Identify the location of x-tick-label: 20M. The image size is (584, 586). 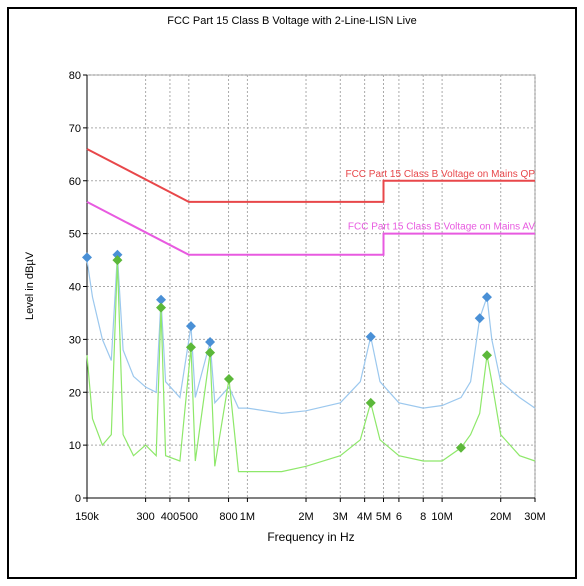
(500, 517).